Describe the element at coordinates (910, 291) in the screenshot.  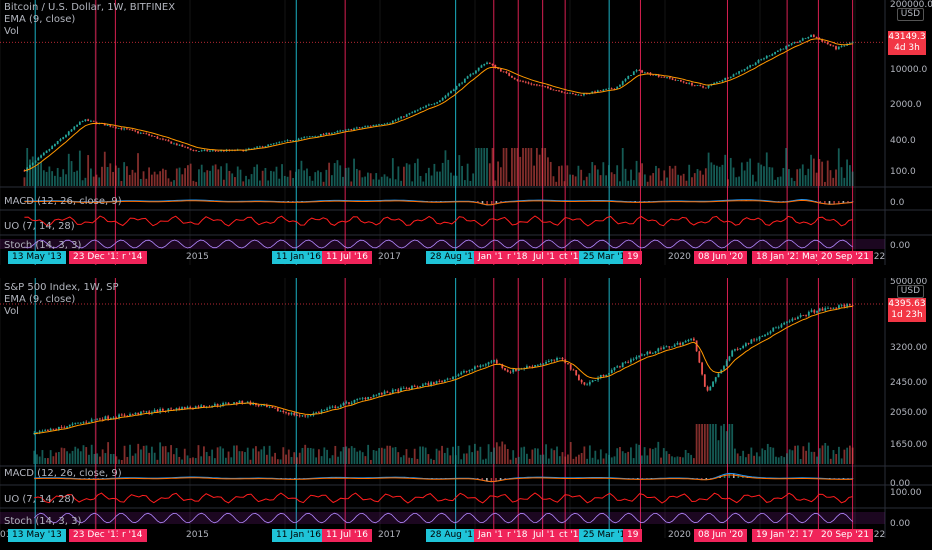
I see `spx-currency-badge: USD` at that location.